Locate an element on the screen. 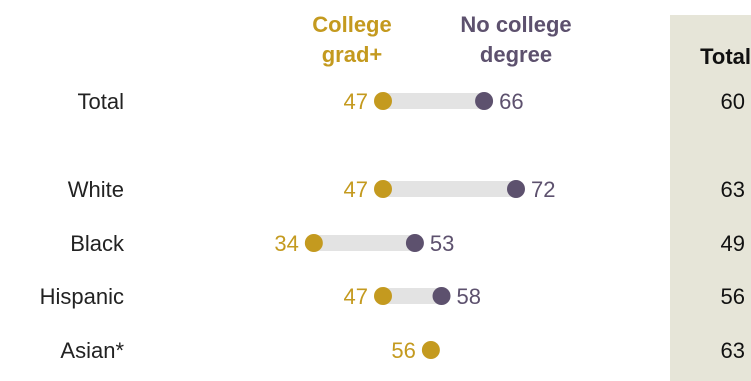  category-label: White is located at coordinates (96, 189).